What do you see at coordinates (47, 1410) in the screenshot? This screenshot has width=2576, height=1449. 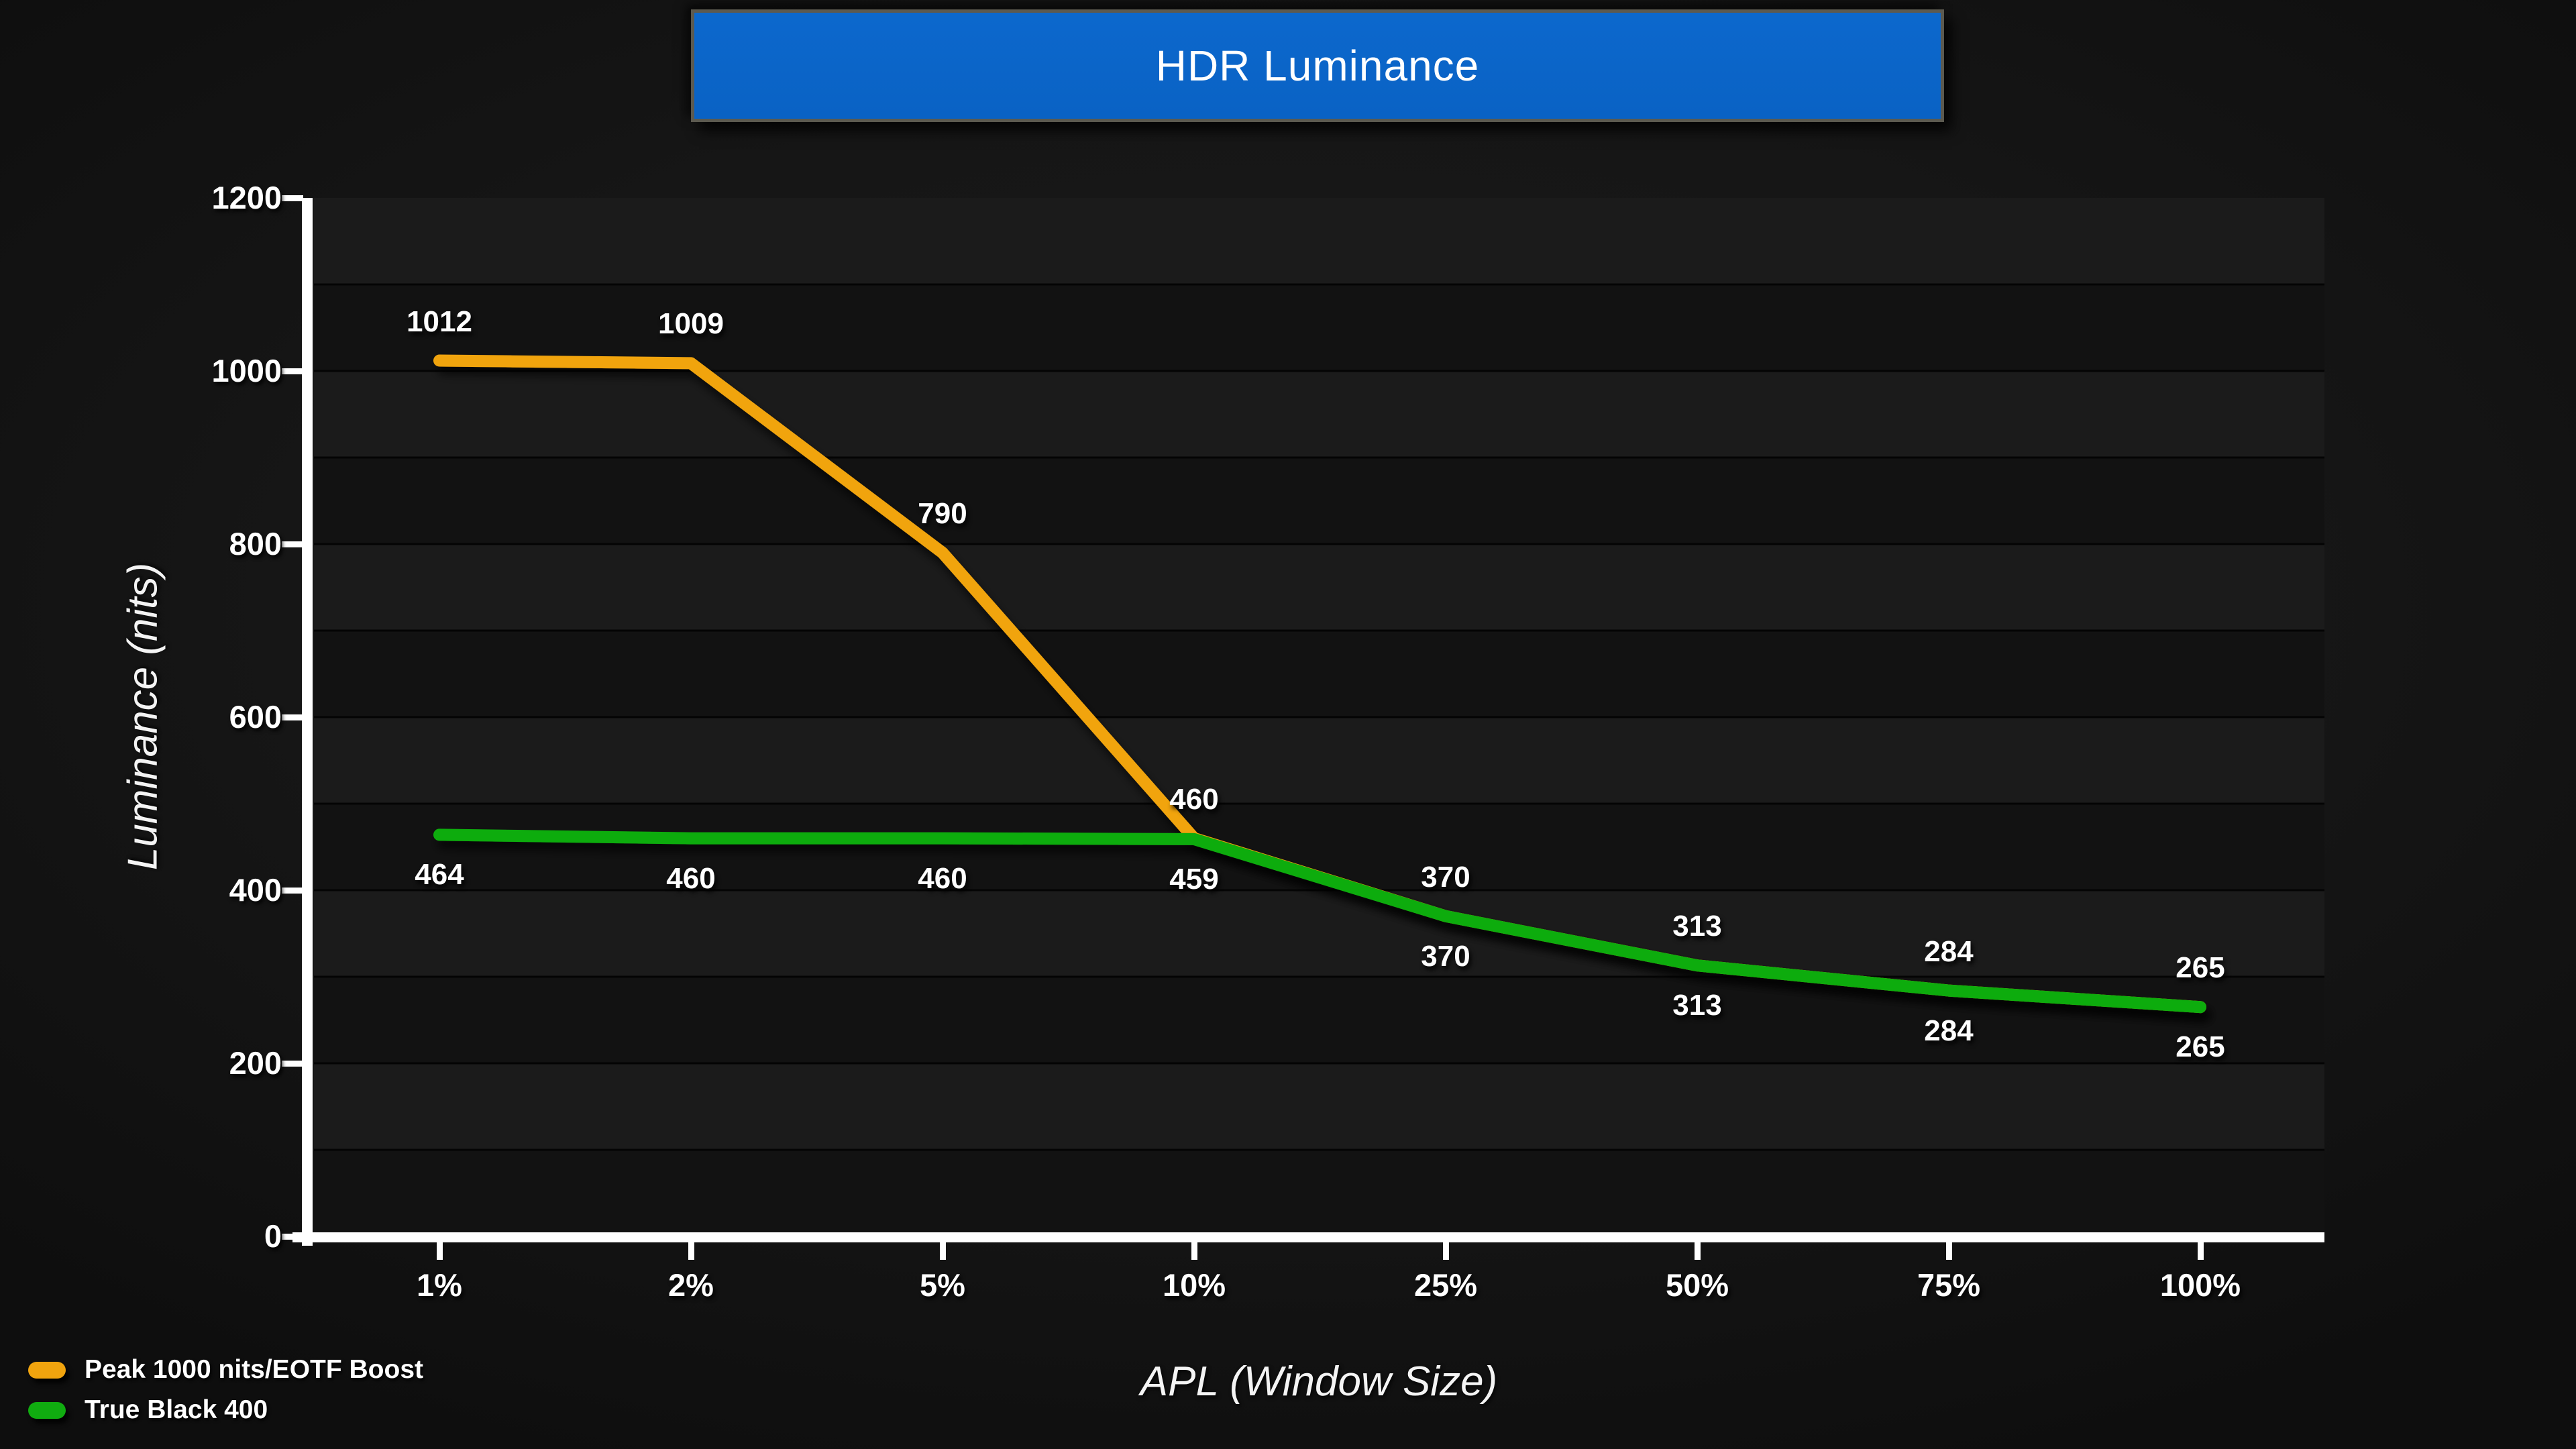 I see `legend-swatch-green-icon` at bounding box center [47, 1410].